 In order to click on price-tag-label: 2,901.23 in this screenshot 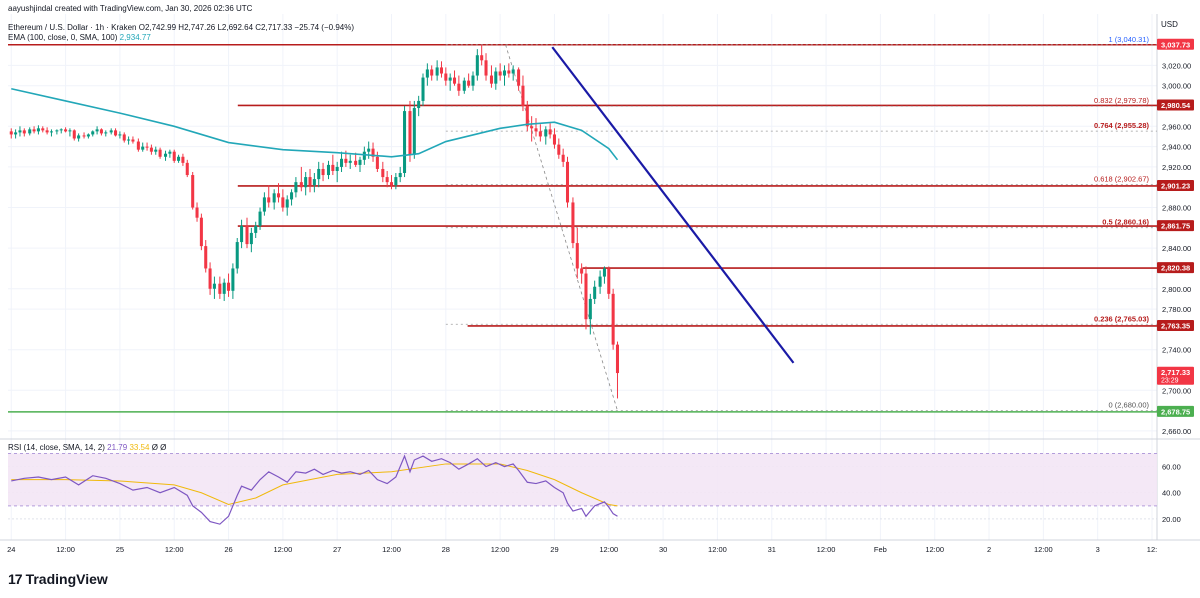, I will do `click(1175, 185)`.